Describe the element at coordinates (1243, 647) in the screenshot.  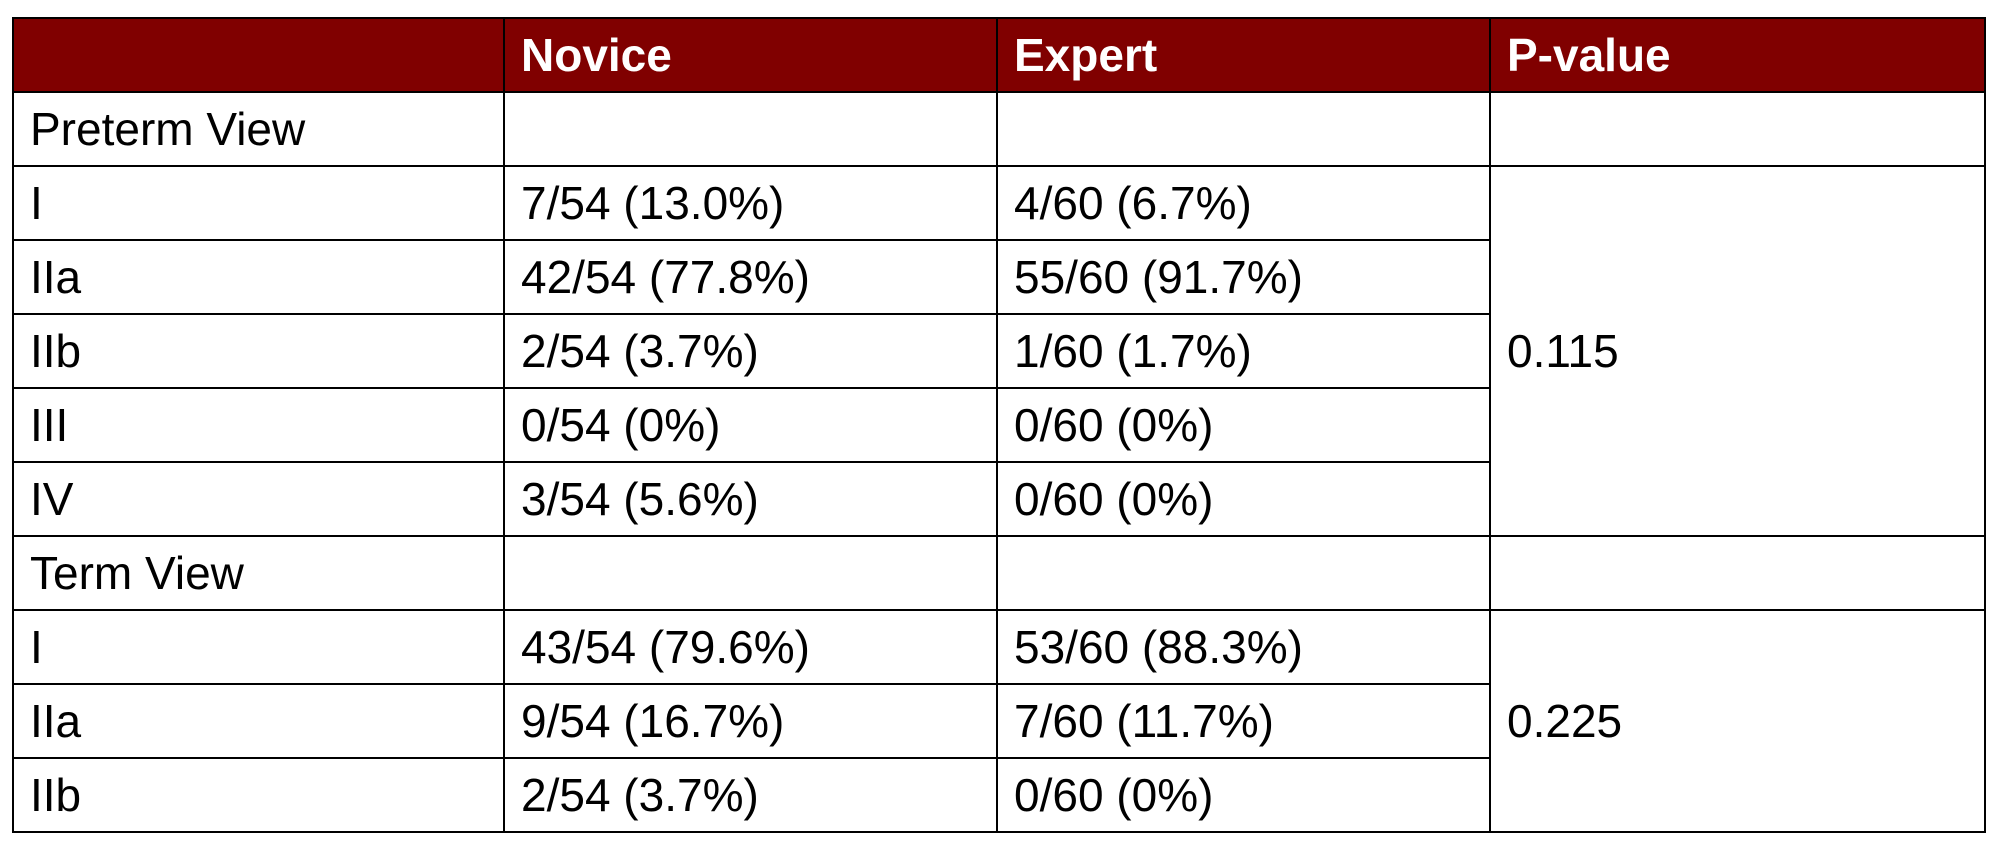
I see `expert-cell: 53/60 (88.3%)` at that location.